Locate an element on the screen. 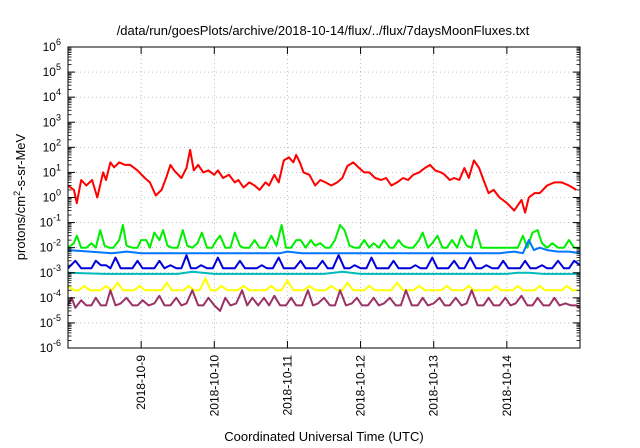 Image resolution: width=640 pixels, height=448 pixels. x-tick-label: 2018-10-9 is located at coordinates (141, 382).